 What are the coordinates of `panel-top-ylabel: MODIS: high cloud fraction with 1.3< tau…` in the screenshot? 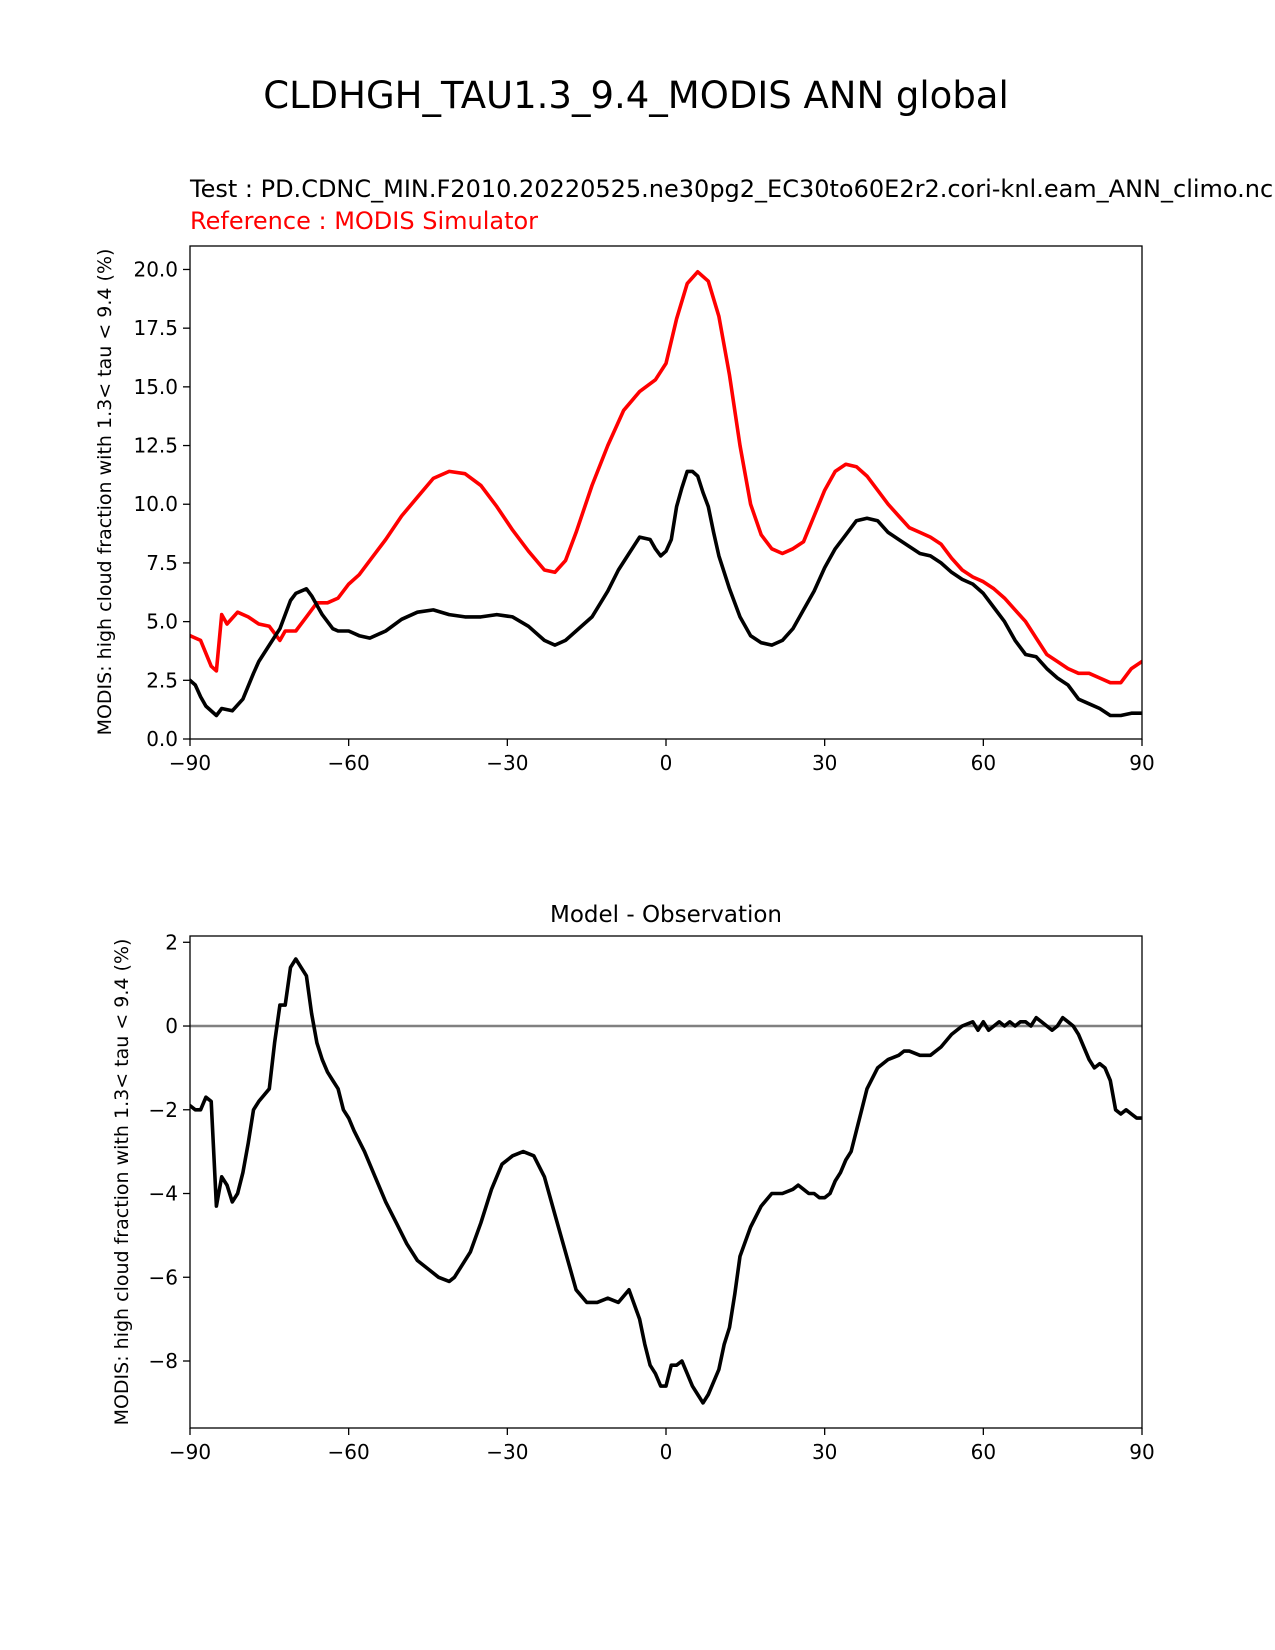 It's located at (105, 492).